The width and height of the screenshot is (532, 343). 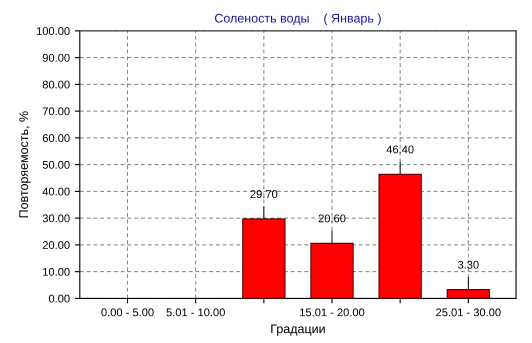 I want to click on y-tick-label: 100.00, so click(x=53, y=31).